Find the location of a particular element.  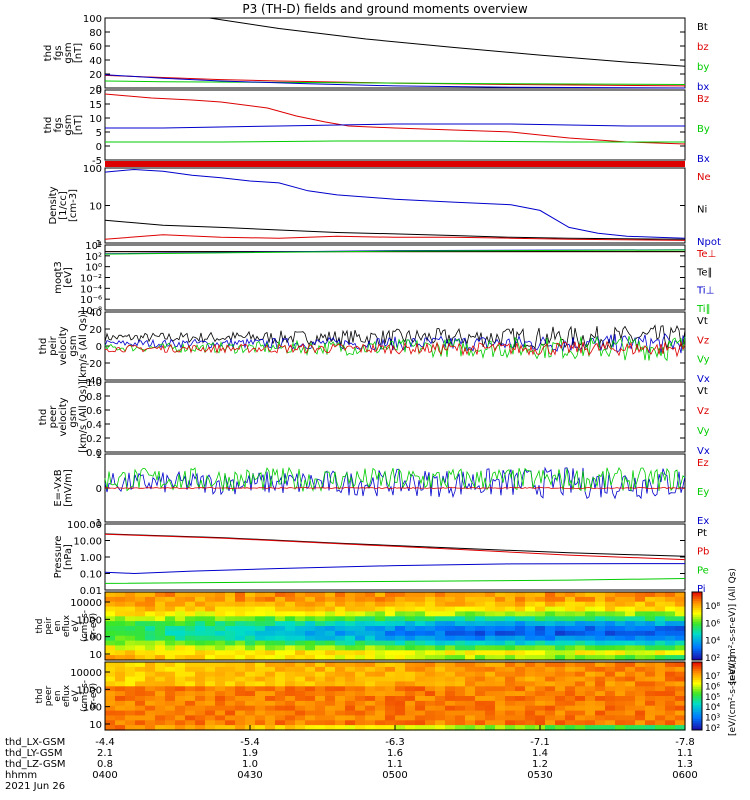

legend-Pi: Pi is located at coordinates (701, 589).